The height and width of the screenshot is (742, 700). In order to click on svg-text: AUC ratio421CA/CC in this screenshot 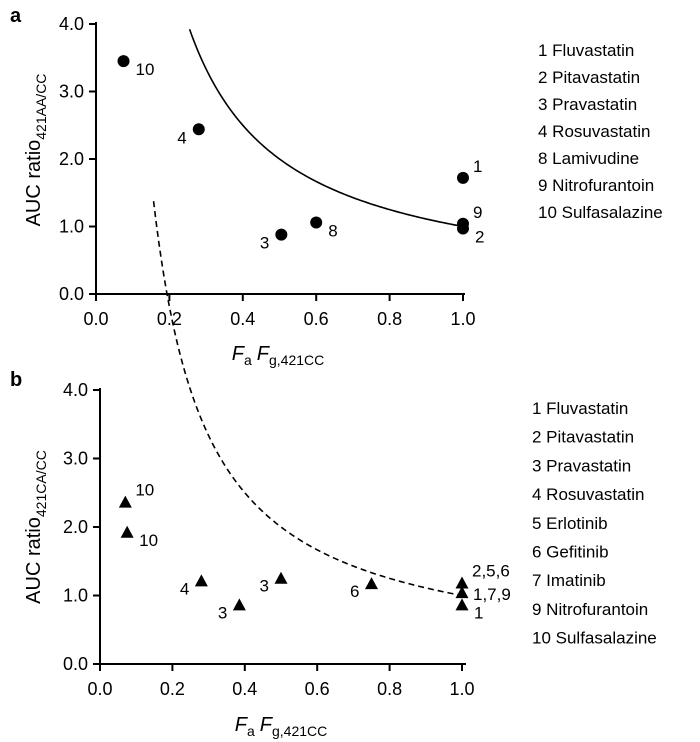, I will do `click(36, 527)`.